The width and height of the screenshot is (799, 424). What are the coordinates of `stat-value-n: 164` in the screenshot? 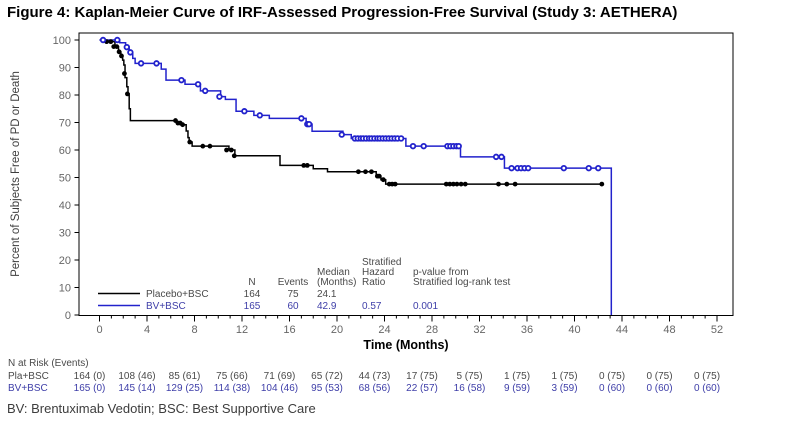 It's located at (252, 294).